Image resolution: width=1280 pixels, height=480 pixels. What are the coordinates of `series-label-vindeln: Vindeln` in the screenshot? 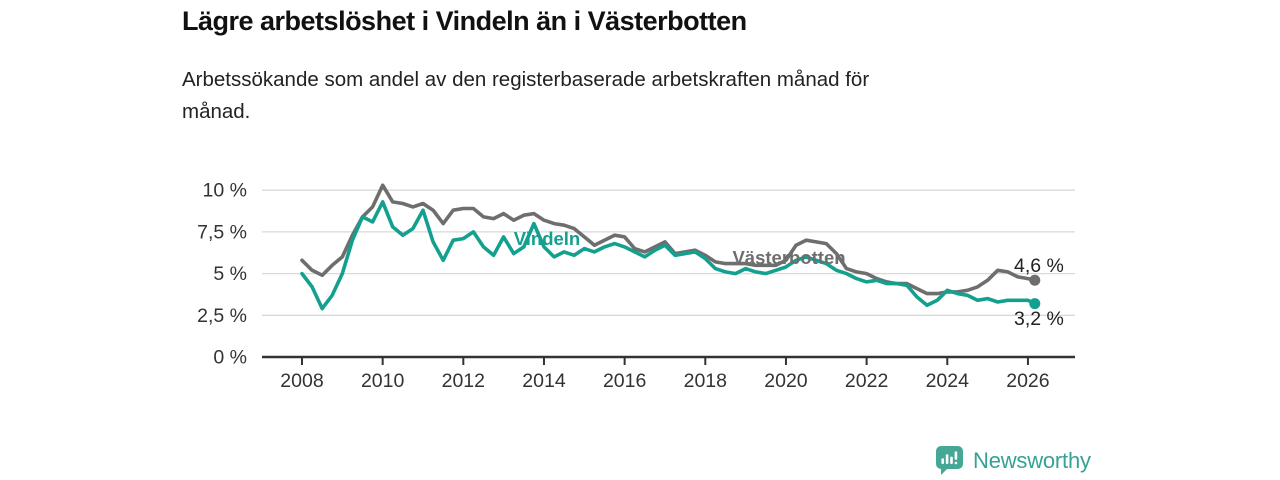 It's located at (547, 238).